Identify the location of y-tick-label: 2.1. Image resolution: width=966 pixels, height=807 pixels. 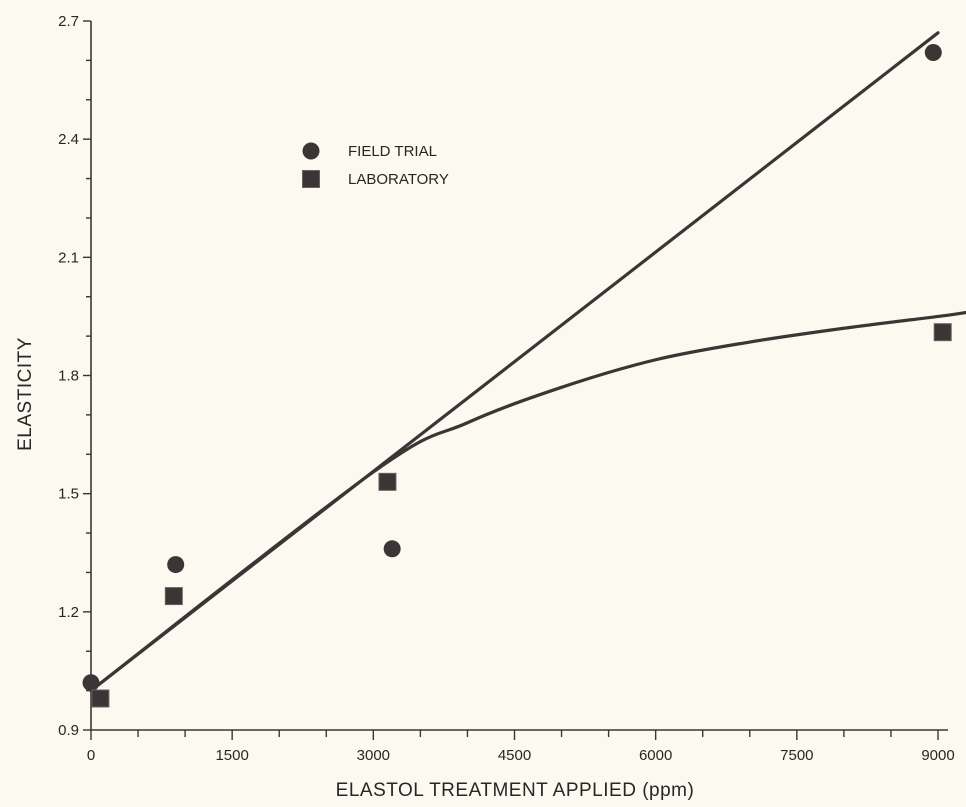
(68, 257).